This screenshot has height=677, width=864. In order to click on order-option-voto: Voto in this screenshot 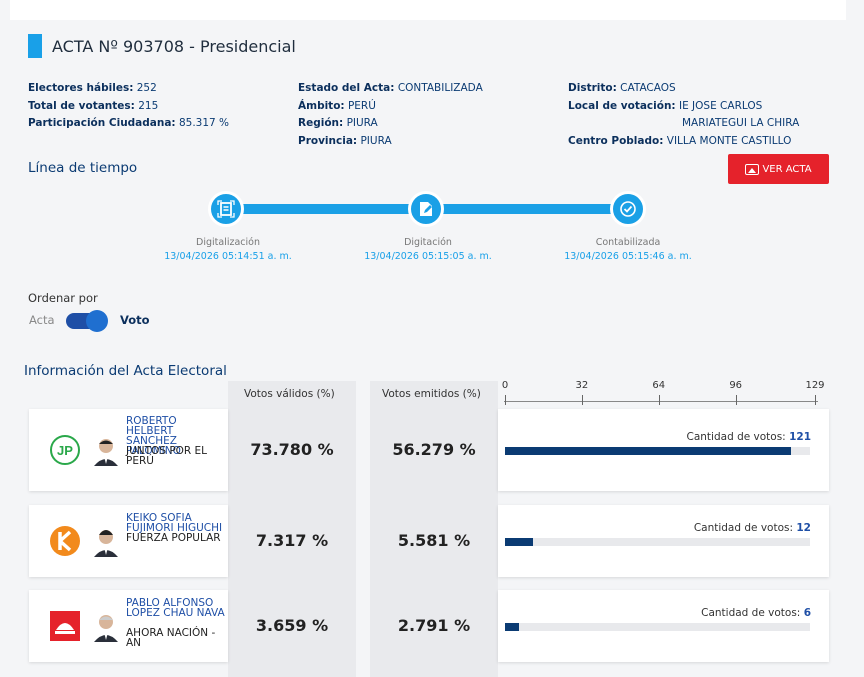, I will do `click(135, 320)`.